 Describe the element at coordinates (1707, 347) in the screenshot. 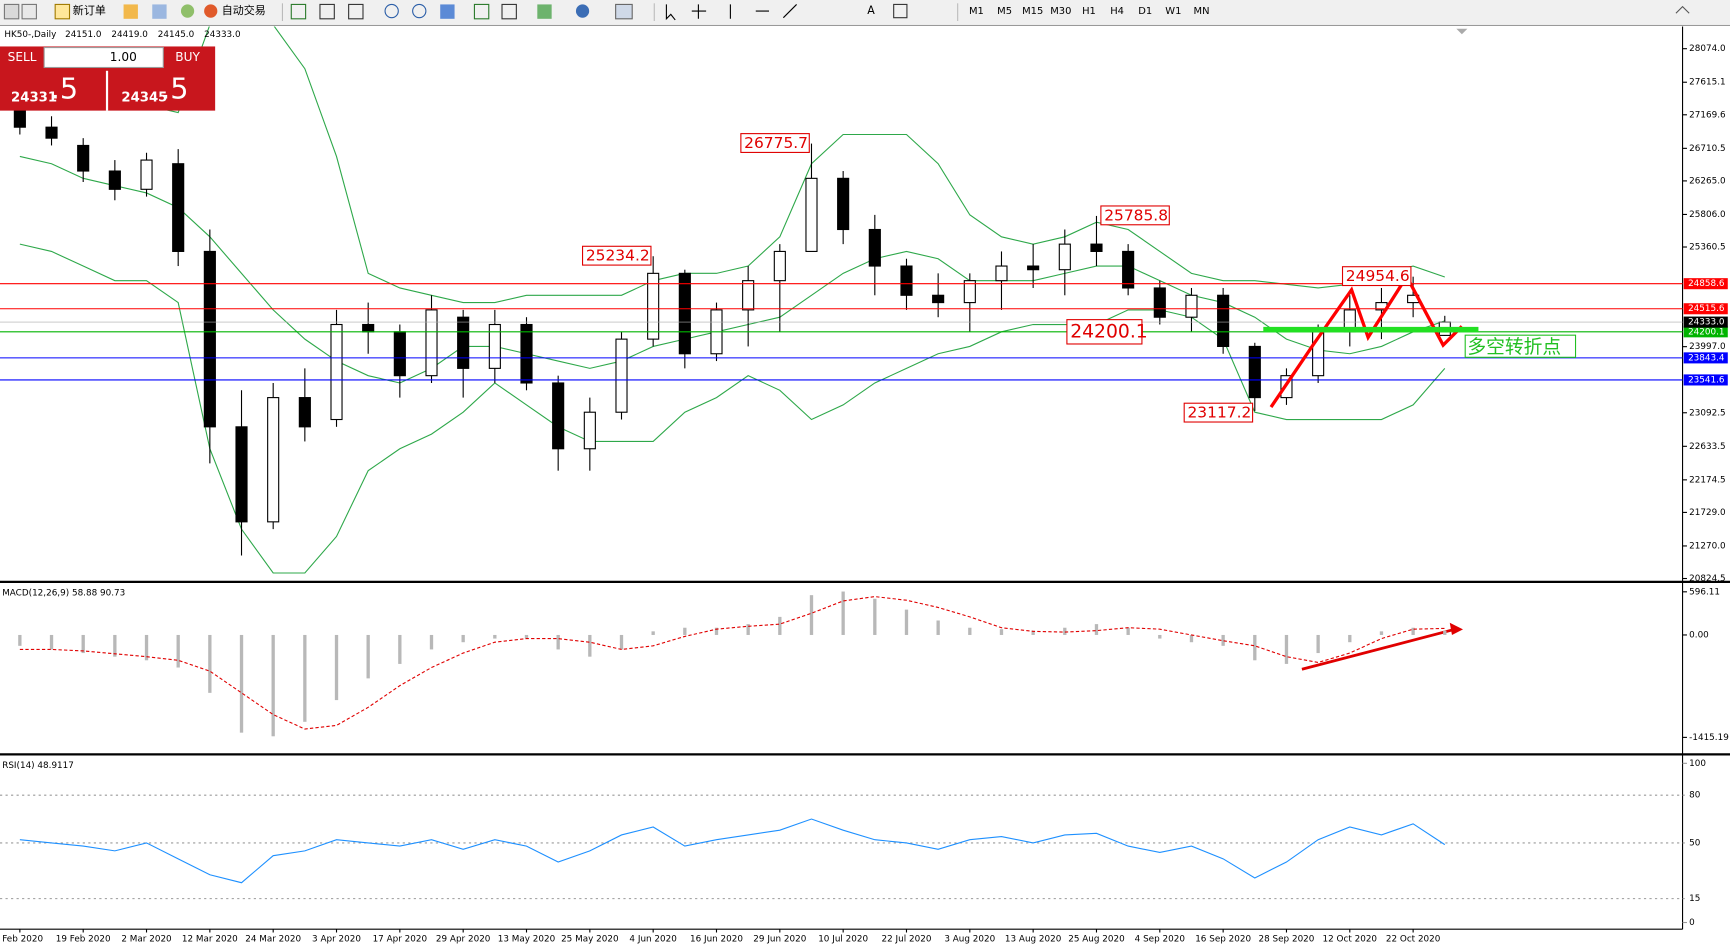

I see `y-tick-label: 23997.0` at that location.